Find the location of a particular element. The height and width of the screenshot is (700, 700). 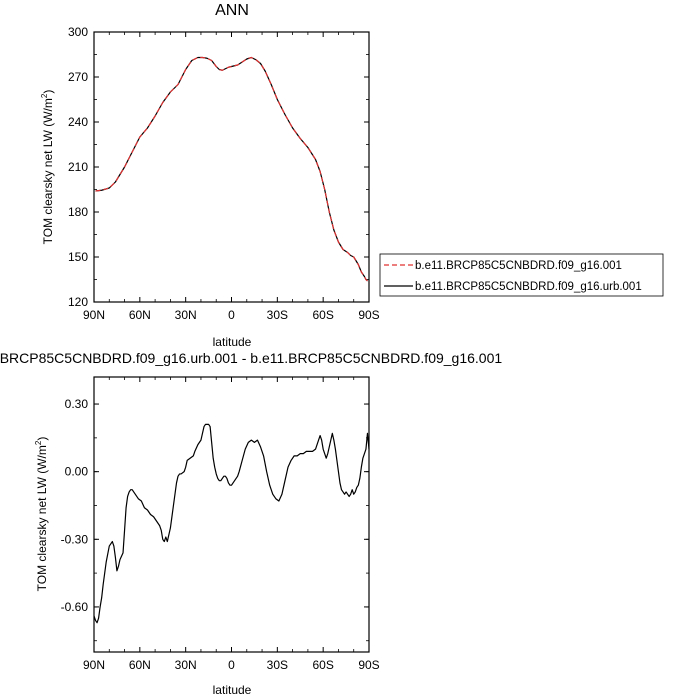

y-tick-label: 210 is located at coordinates (78, 167).